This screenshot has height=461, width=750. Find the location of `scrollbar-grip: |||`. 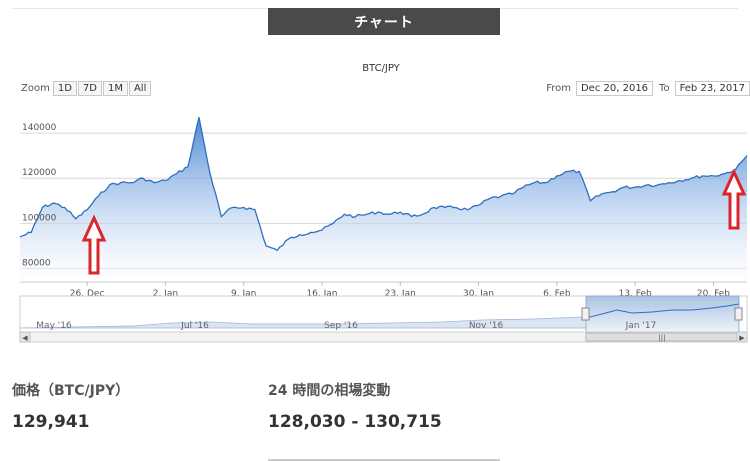

scrollbar-grip: ||| is located at coordinates (661, 338).